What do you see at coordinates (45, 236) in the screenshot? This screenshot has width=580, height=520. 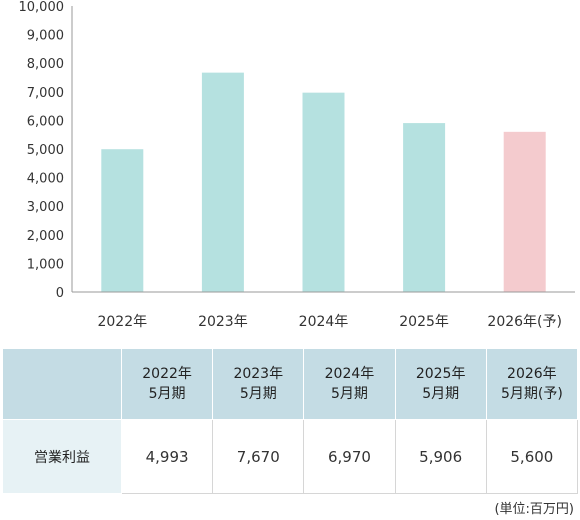 I see `y-tick-label: 2,000` at bounding box center [45, 236].